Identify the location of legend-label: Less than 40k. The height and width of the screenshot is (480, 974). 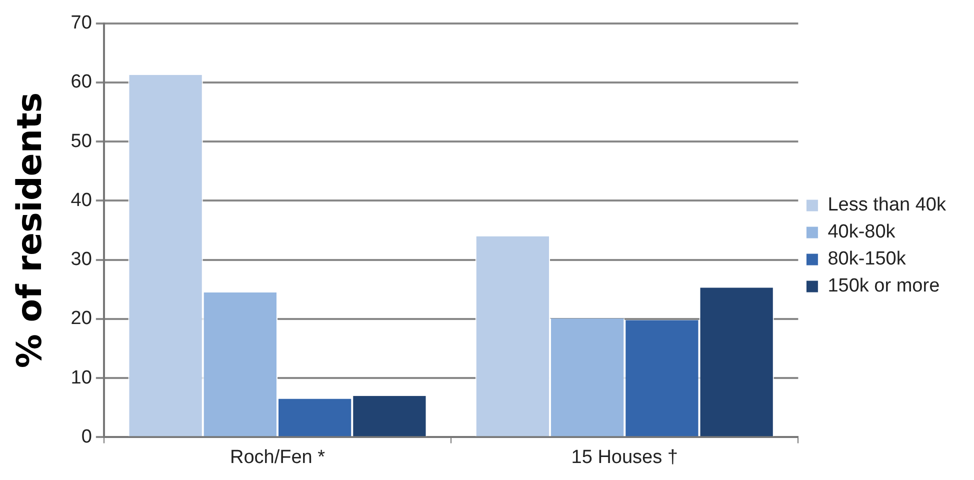
(887, 205).